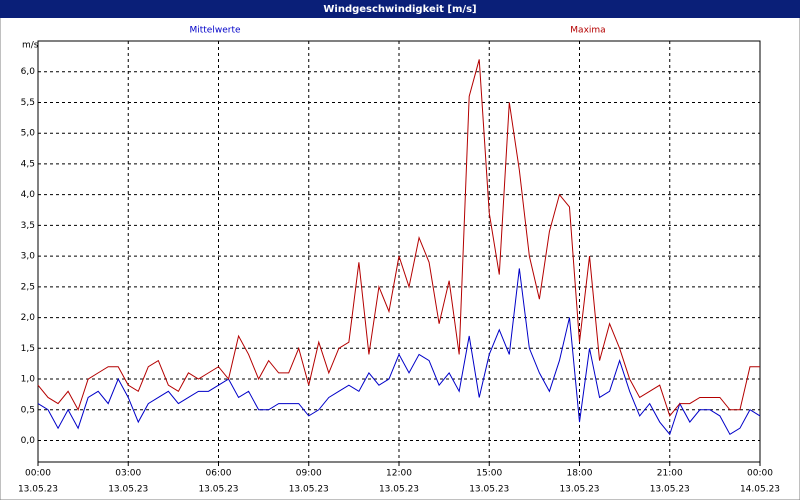  What do you see at coordinates (580, 474) in the screenshot?
I see `x-tick-label: 18:00` at bounding box center [580, 474].